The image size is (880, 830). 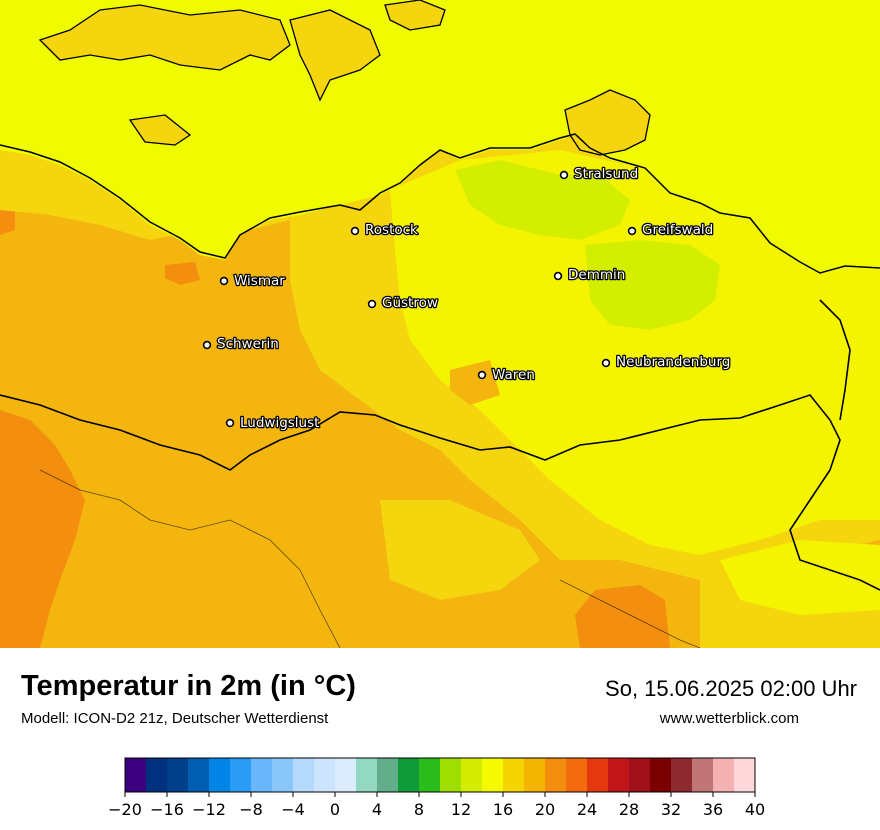 What do you see at coordinates (251, 809) in the screenshot?
I see `legend-tick-label: −8` at bounding box center [251, 809].